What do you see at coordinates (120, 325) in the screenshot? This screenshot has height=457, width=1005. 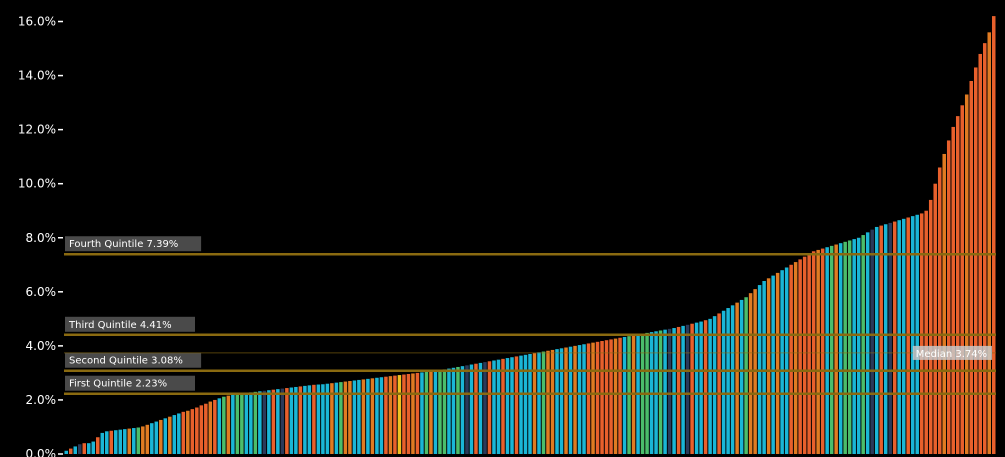 I see `reference-label: Third Quintile 4.41%` at bounding box center [120, 325].